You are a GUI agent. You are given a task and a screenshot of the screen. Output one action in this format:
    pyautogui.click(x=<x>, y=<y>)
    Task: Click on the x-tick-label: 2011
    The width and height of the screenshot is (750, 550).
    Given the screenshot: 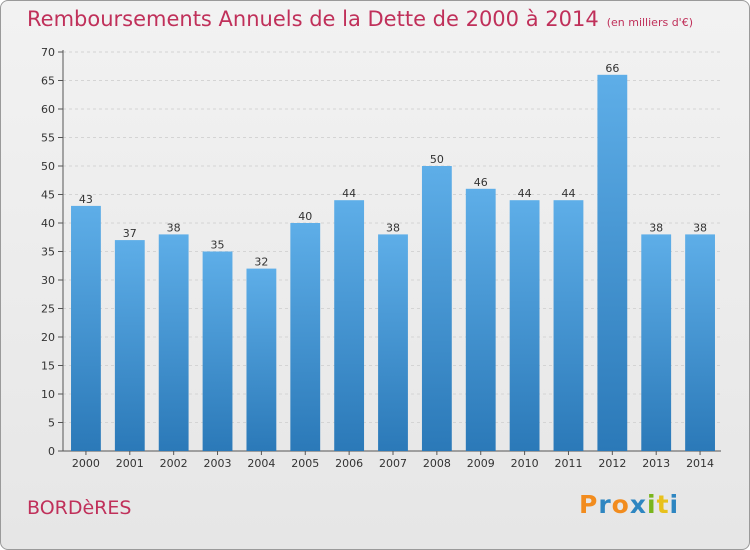 What is the action you would take?
    pyautogui.click(x=568, y=463)
    